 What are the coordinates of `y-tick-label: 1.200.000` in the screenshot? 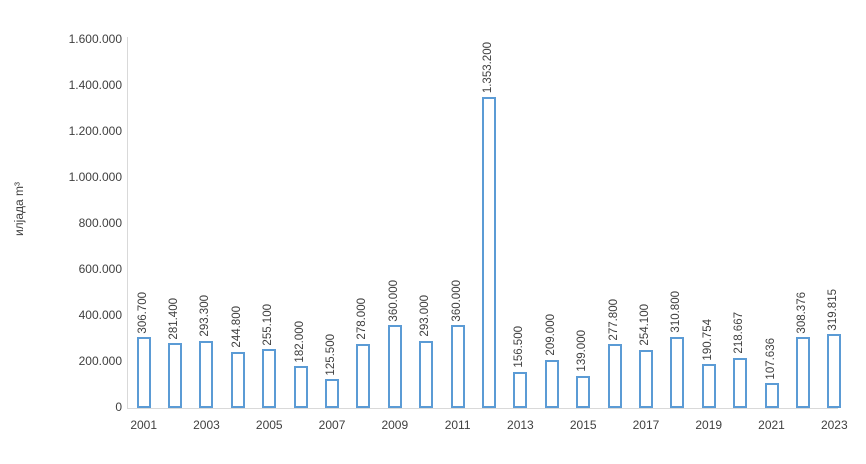 It's located at (95, 131).